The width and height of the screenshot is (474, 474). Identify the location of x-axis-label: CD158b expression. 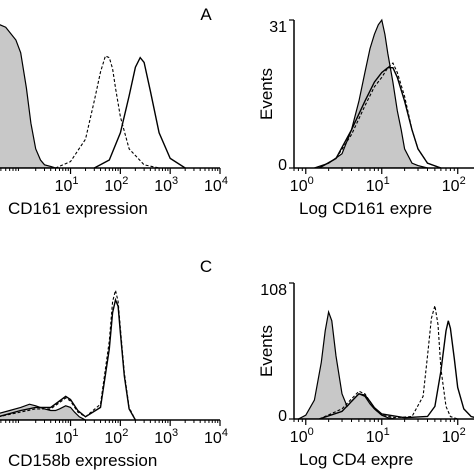
(82, 460).